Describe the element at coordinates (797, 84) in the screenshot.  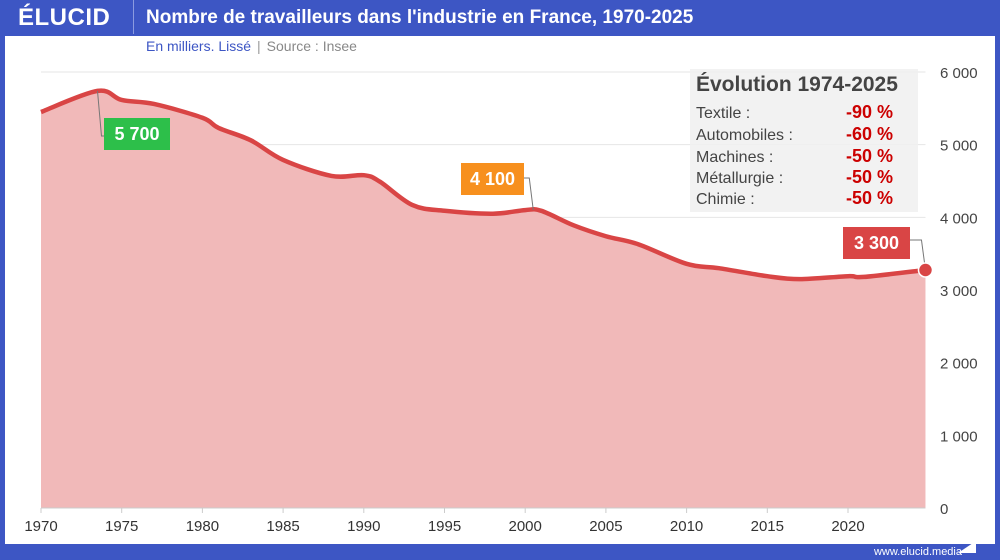
I see `legend-title: Évolution 1974-2025` at that location.